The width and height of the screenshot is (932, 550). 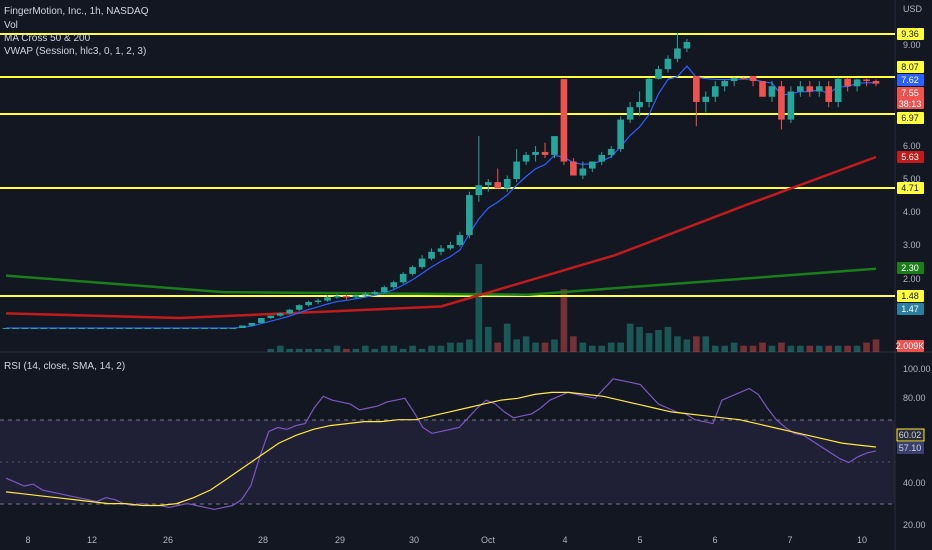 I want to click on time-tick-label: 4, so click(x=564, y=540).